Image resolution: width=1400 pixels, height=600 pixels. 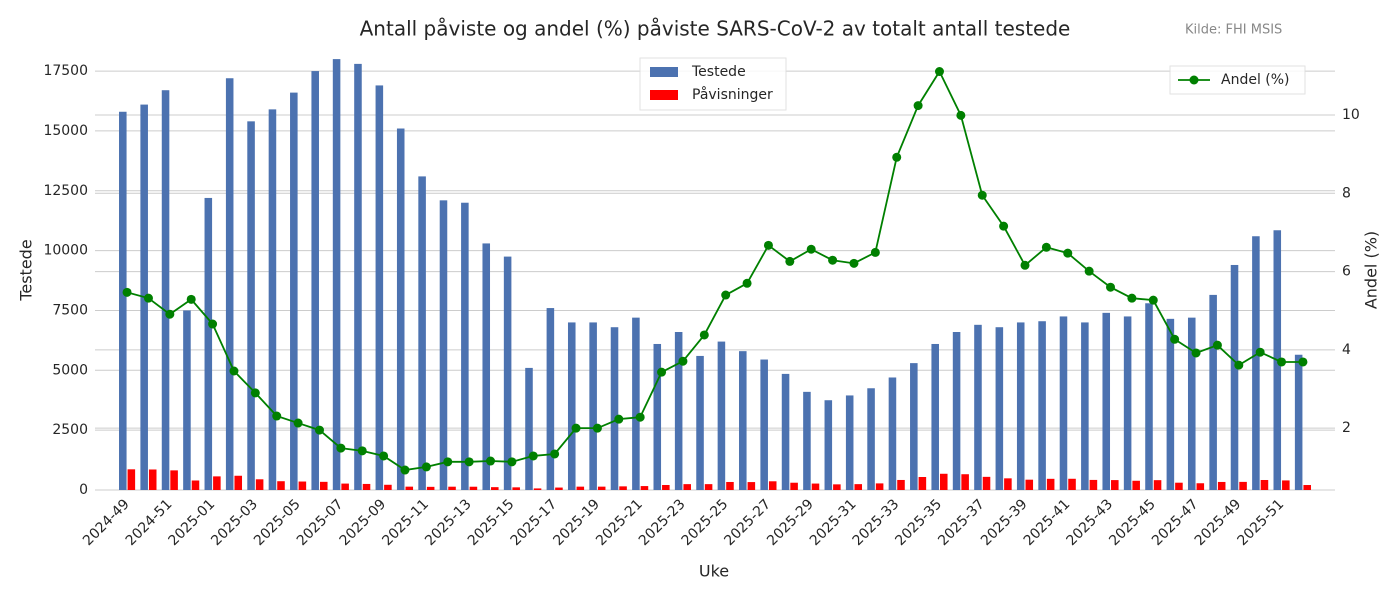 What do you see at coordinates (1346, 193) in the screenshot?
I see `y2-tick-label: 8` at bounding box center [1346, 193].